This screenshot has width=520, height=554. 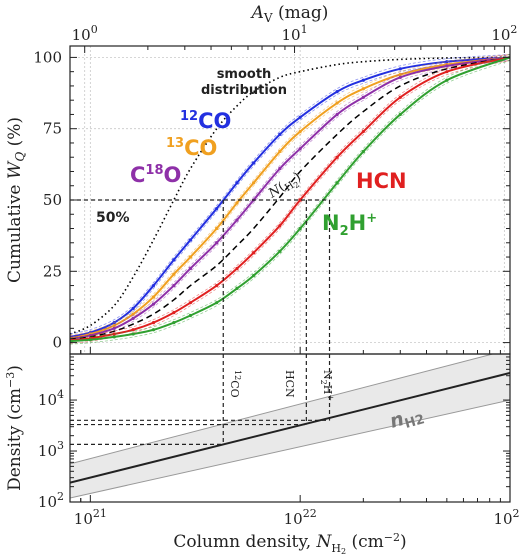 I want to click on x-tick-label: 1023, so click(x=506, y=517).